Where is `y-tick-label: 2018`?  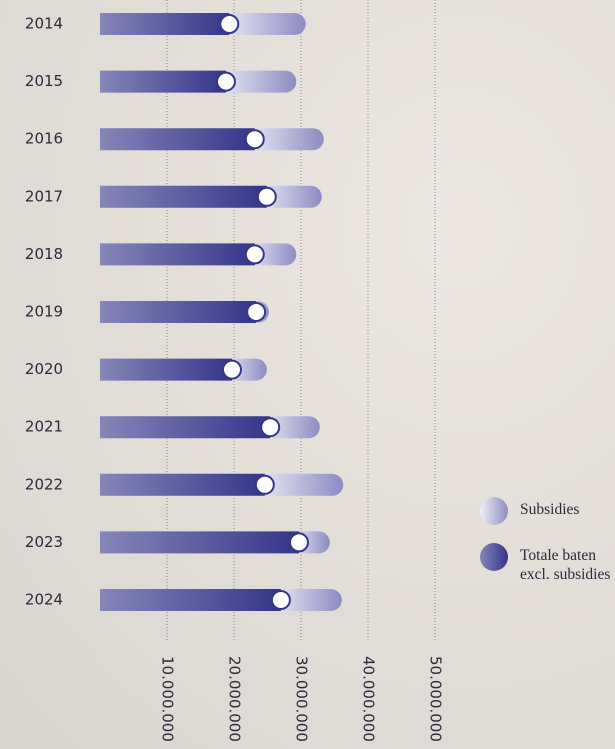
y-tick-label: 2018 is located at coordinates (44, 254).